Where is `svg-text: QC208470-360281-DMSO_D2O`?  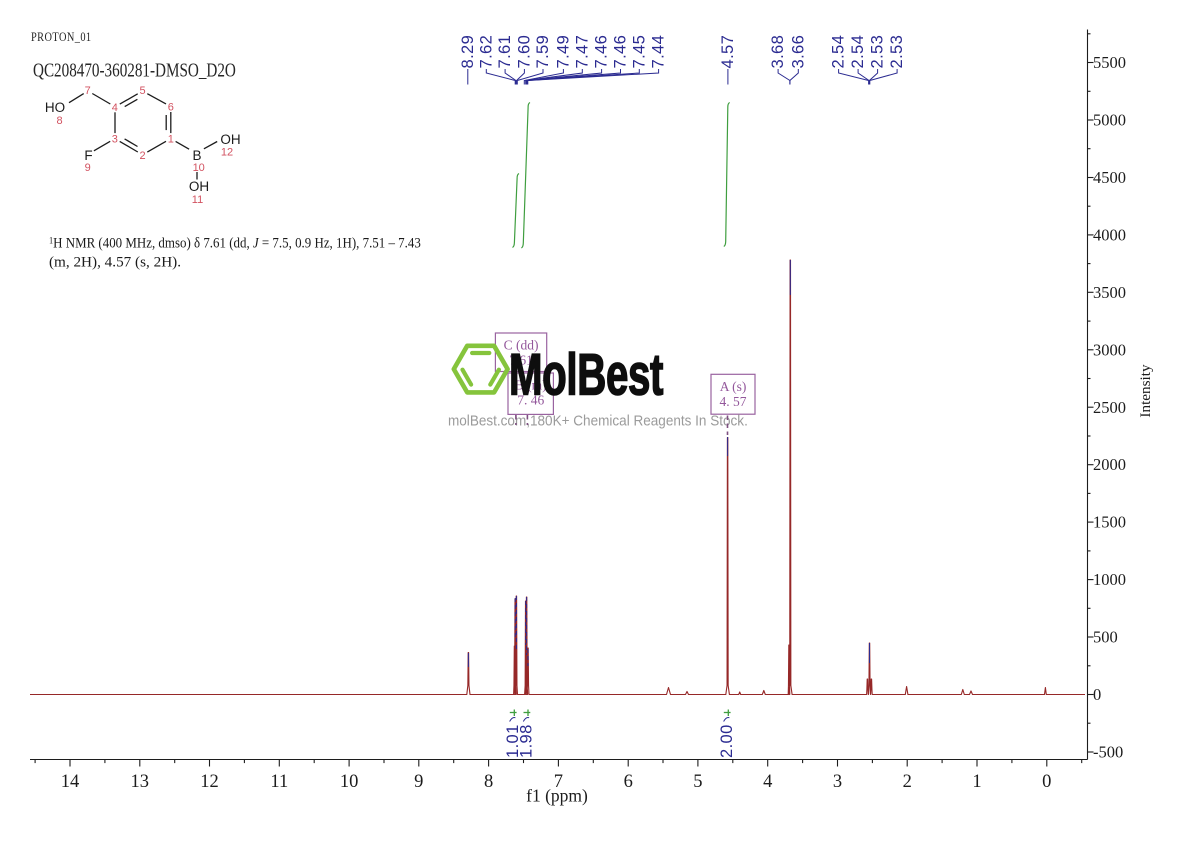 svg-text: QC208470-360281-DMSO_D2O is located at coordinates (134, 69).